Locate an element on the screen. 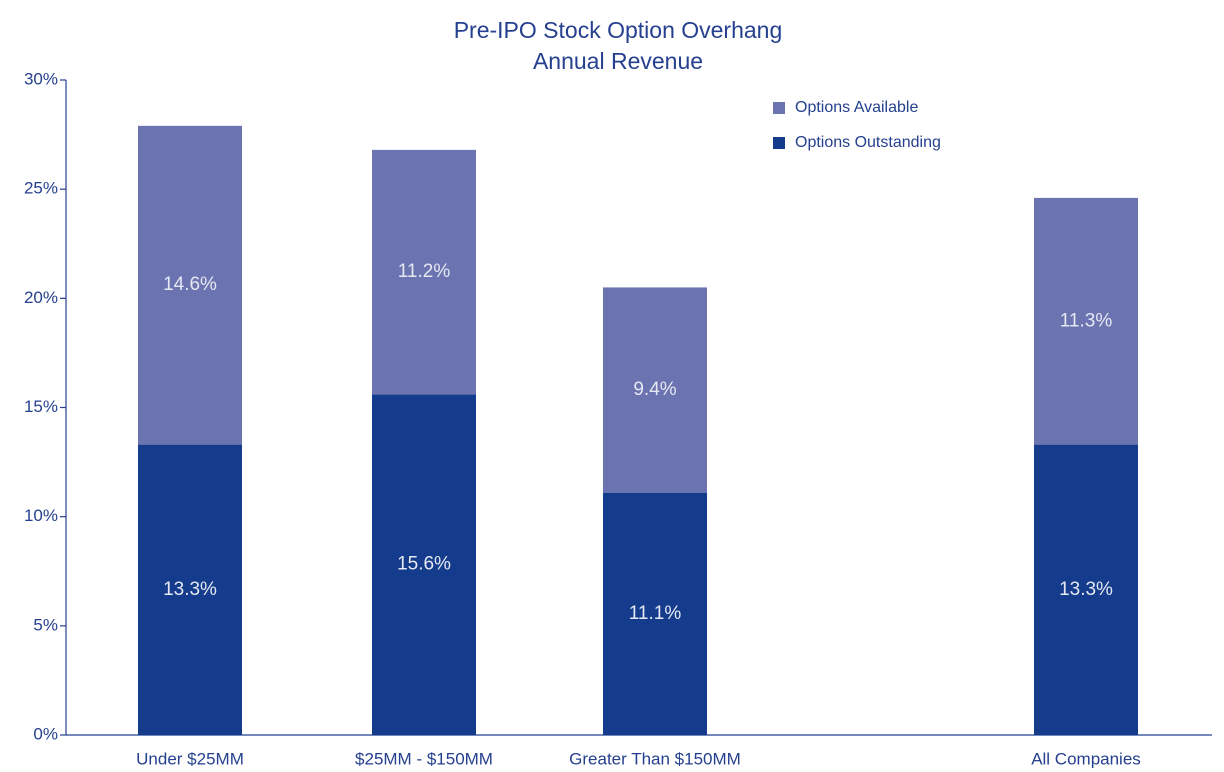 Image resolution: width=1224 pixels, height=772 pixels. x-tick-label: All Companies is located at coordinates (1086, 758).